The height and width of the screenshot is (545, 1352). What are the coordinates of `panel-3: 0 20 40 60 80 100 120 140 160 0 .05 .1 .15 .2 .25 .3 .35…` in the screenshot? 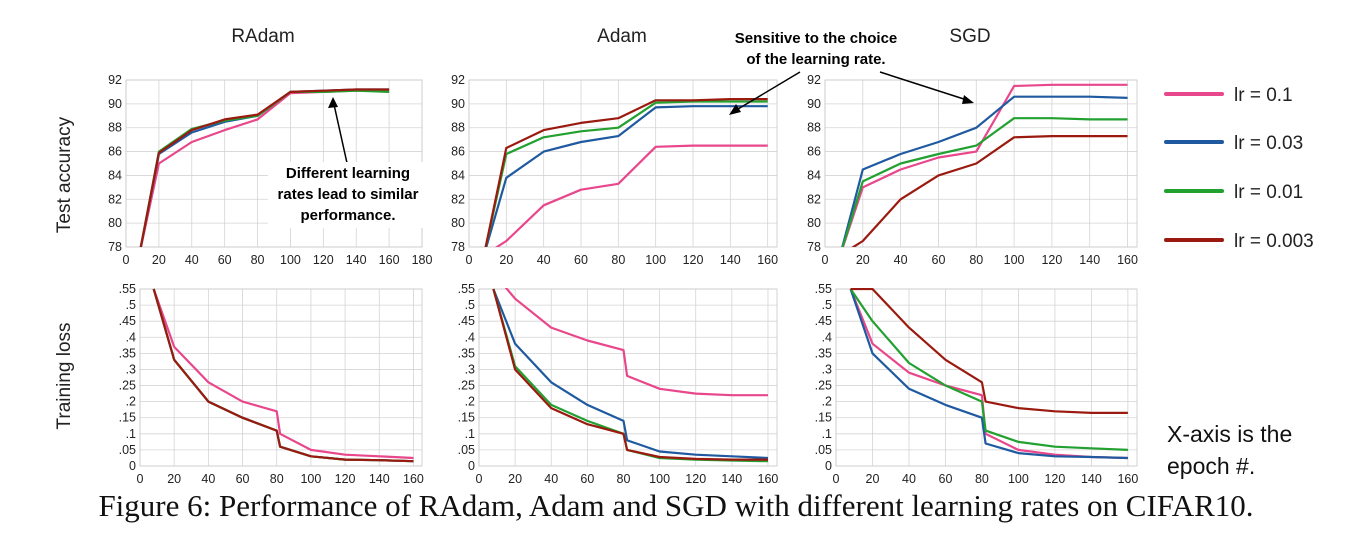 It's located at (271, 384).